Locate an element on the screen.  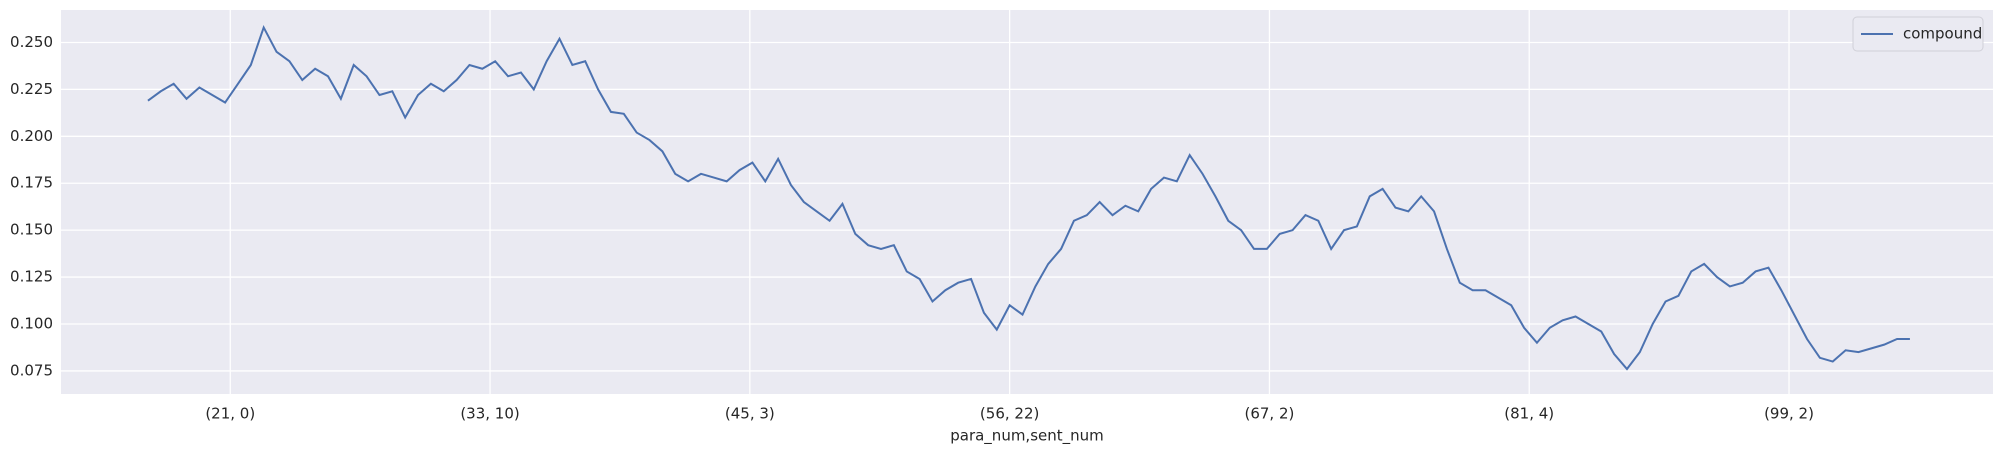
y-tick-label: 0.100 is located at coordinates (31, 323).